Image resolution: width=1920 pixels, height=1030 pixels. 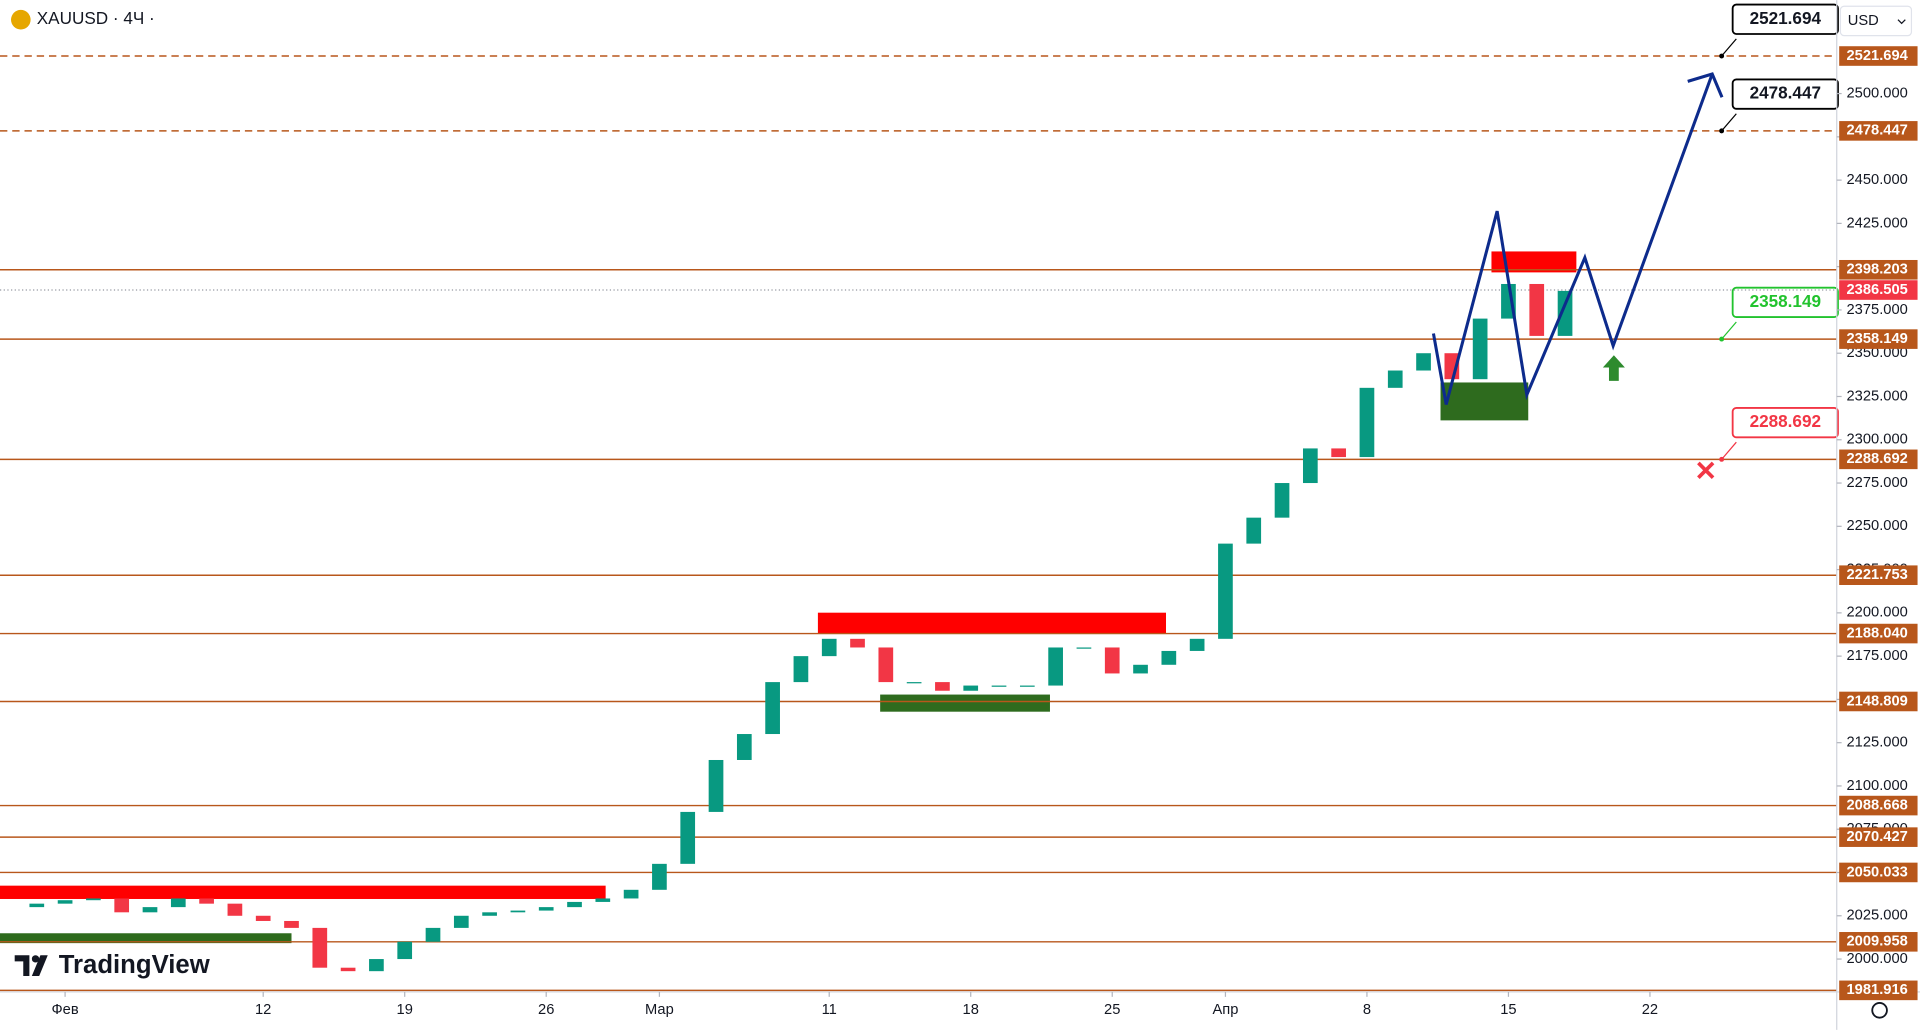 I want to click on level-label: 2358.149, so click(x=1877, y=339).